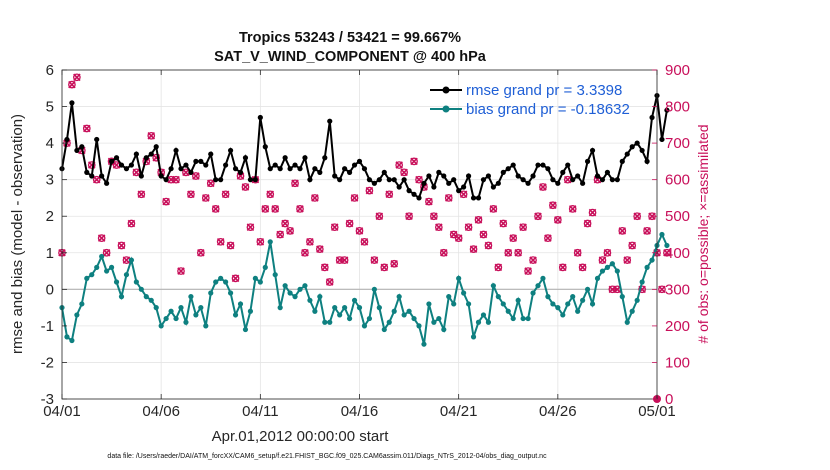 Image resolution: width=830 pixels, height=470 pixels. I want to click on chart-title: Tropics 53243 / 53421 = 99.667%, so click(350, 38).